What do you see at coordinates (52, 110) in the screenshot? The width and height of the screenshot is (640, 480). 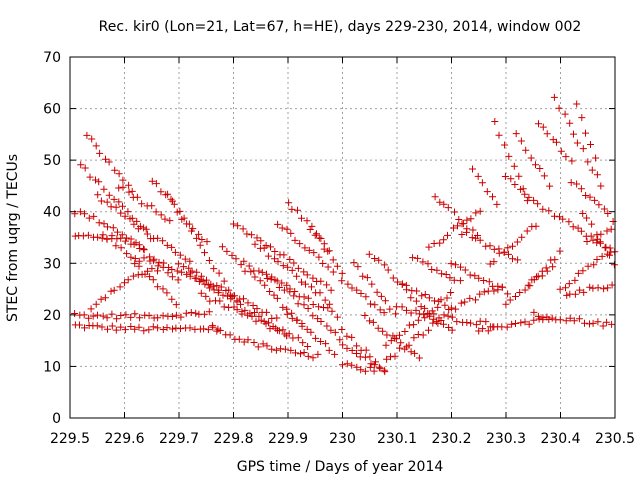 I see `y-tick-label: 60` at bounding box center [52, 110].